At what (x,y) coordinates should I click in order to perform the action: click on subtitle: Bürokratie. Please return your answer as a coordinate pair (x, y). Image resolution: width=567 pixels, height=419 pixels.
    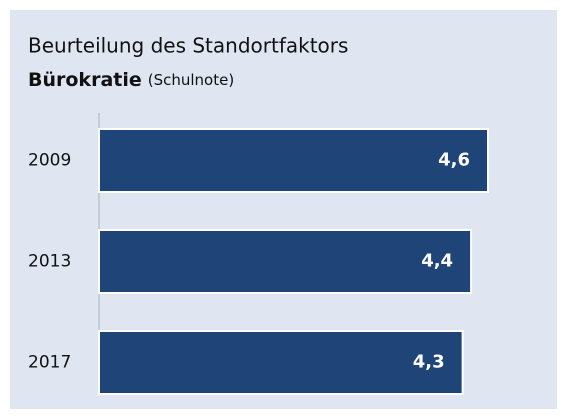
    Looking at the image, I should click on (85, 80).